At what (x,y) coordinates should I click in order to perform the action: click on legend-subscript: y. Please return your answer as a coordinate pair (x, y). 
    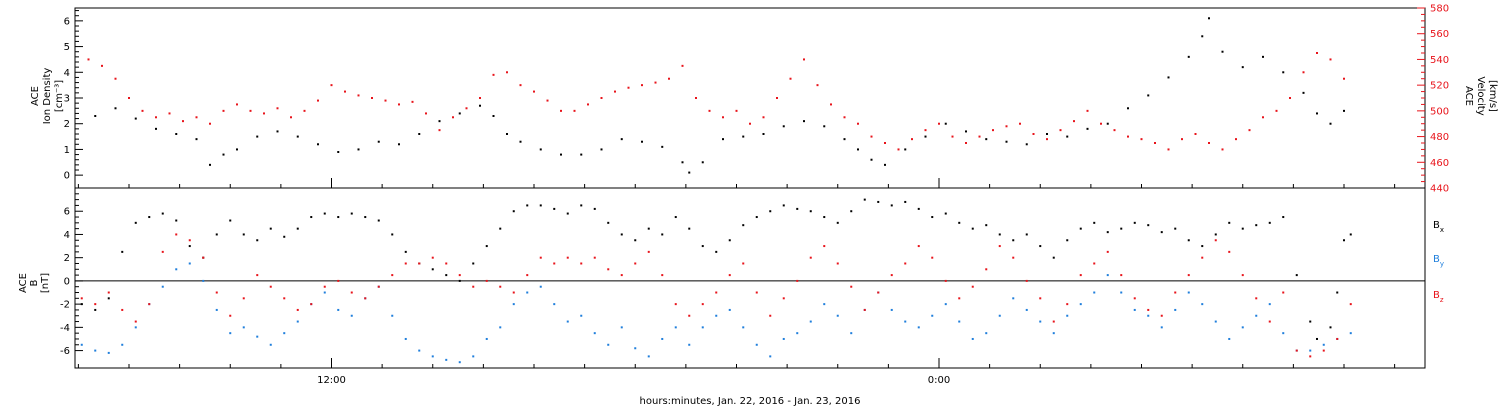
    Looking at the image, I should click on (1442, 264).